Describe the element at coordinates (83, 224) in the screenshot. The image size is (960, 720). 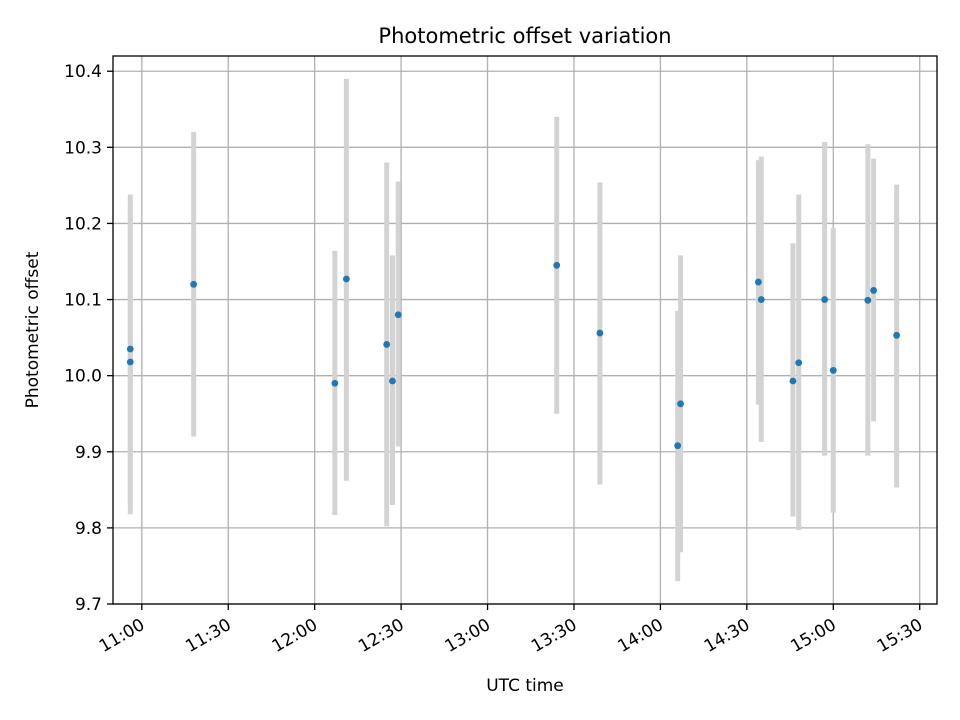
I see `y-tick-label: 10.2` at that location.